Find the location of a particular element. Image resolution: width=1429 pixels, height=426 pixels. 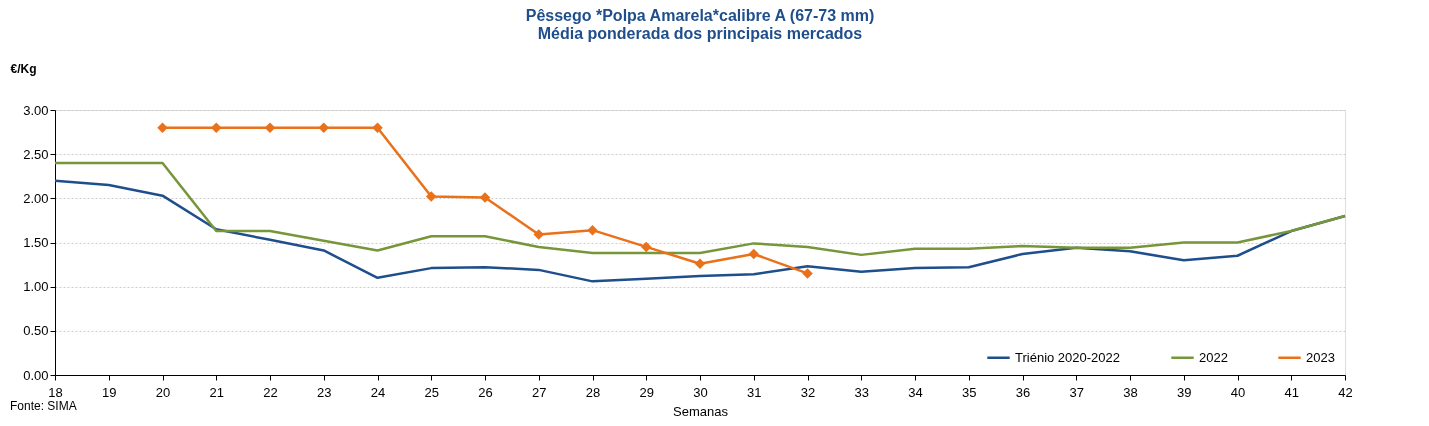

x-tick-label: 36 is located at coordinates (1023, 392).